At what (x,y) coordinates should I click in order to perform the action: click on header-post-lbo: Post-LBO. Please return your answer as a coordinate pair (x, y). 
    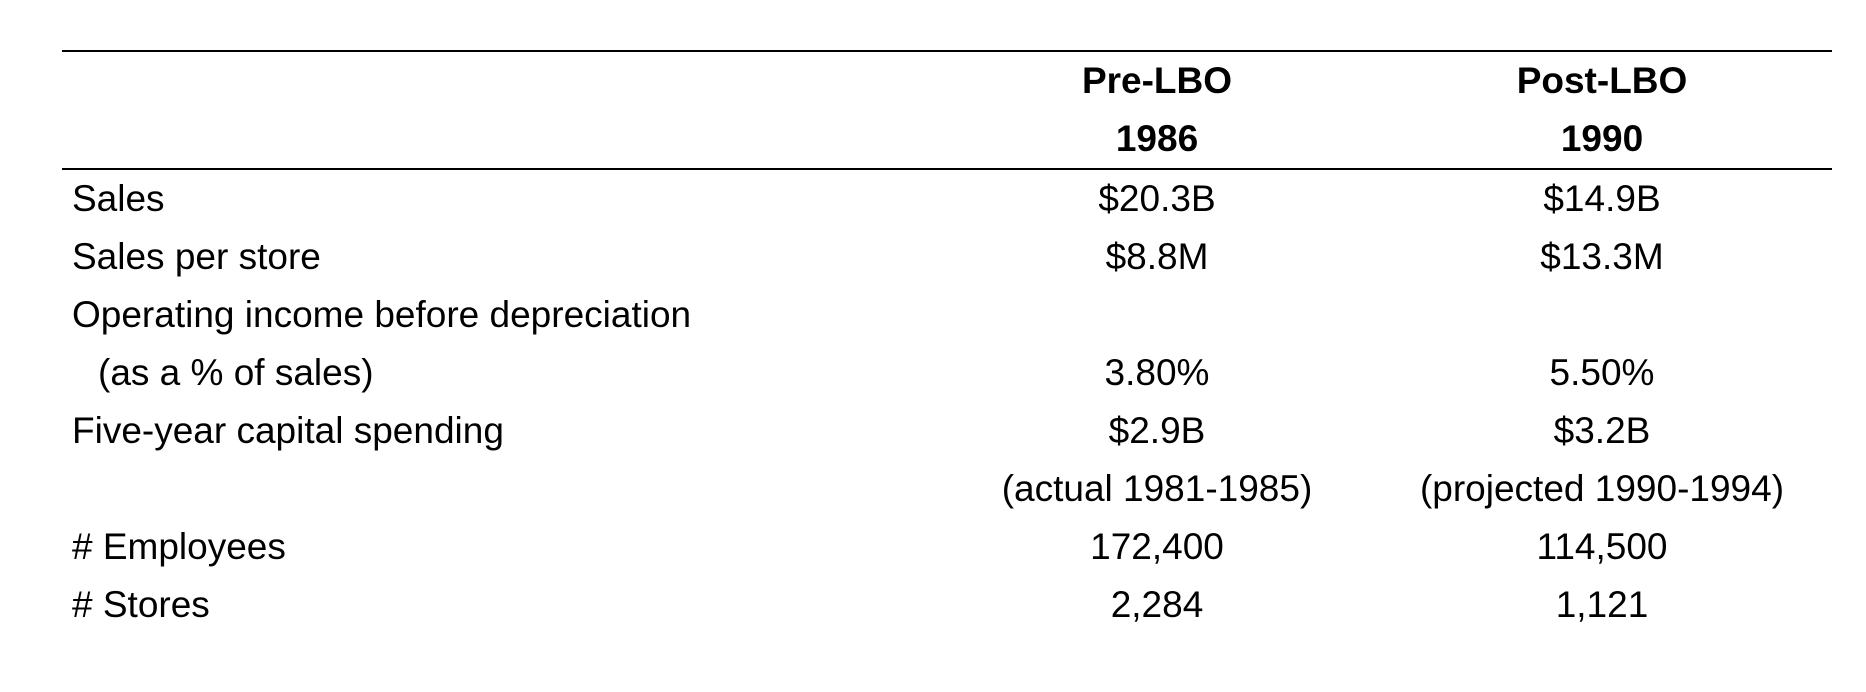
    Looking at the image, I should click on (1602, 80).